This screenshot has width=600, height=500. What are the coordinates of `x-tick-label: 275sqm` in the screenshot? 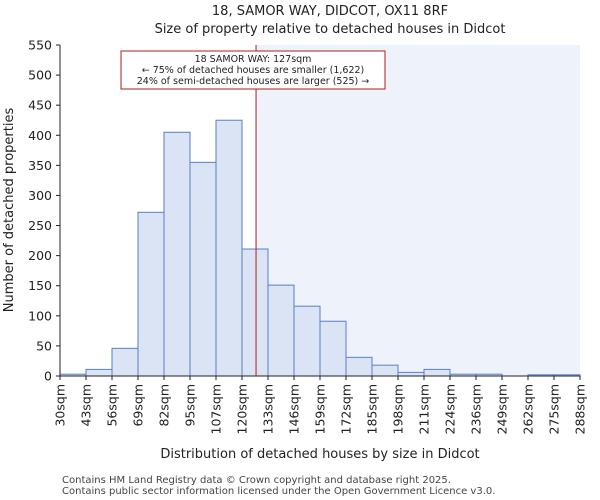 It's located at (554, 409).